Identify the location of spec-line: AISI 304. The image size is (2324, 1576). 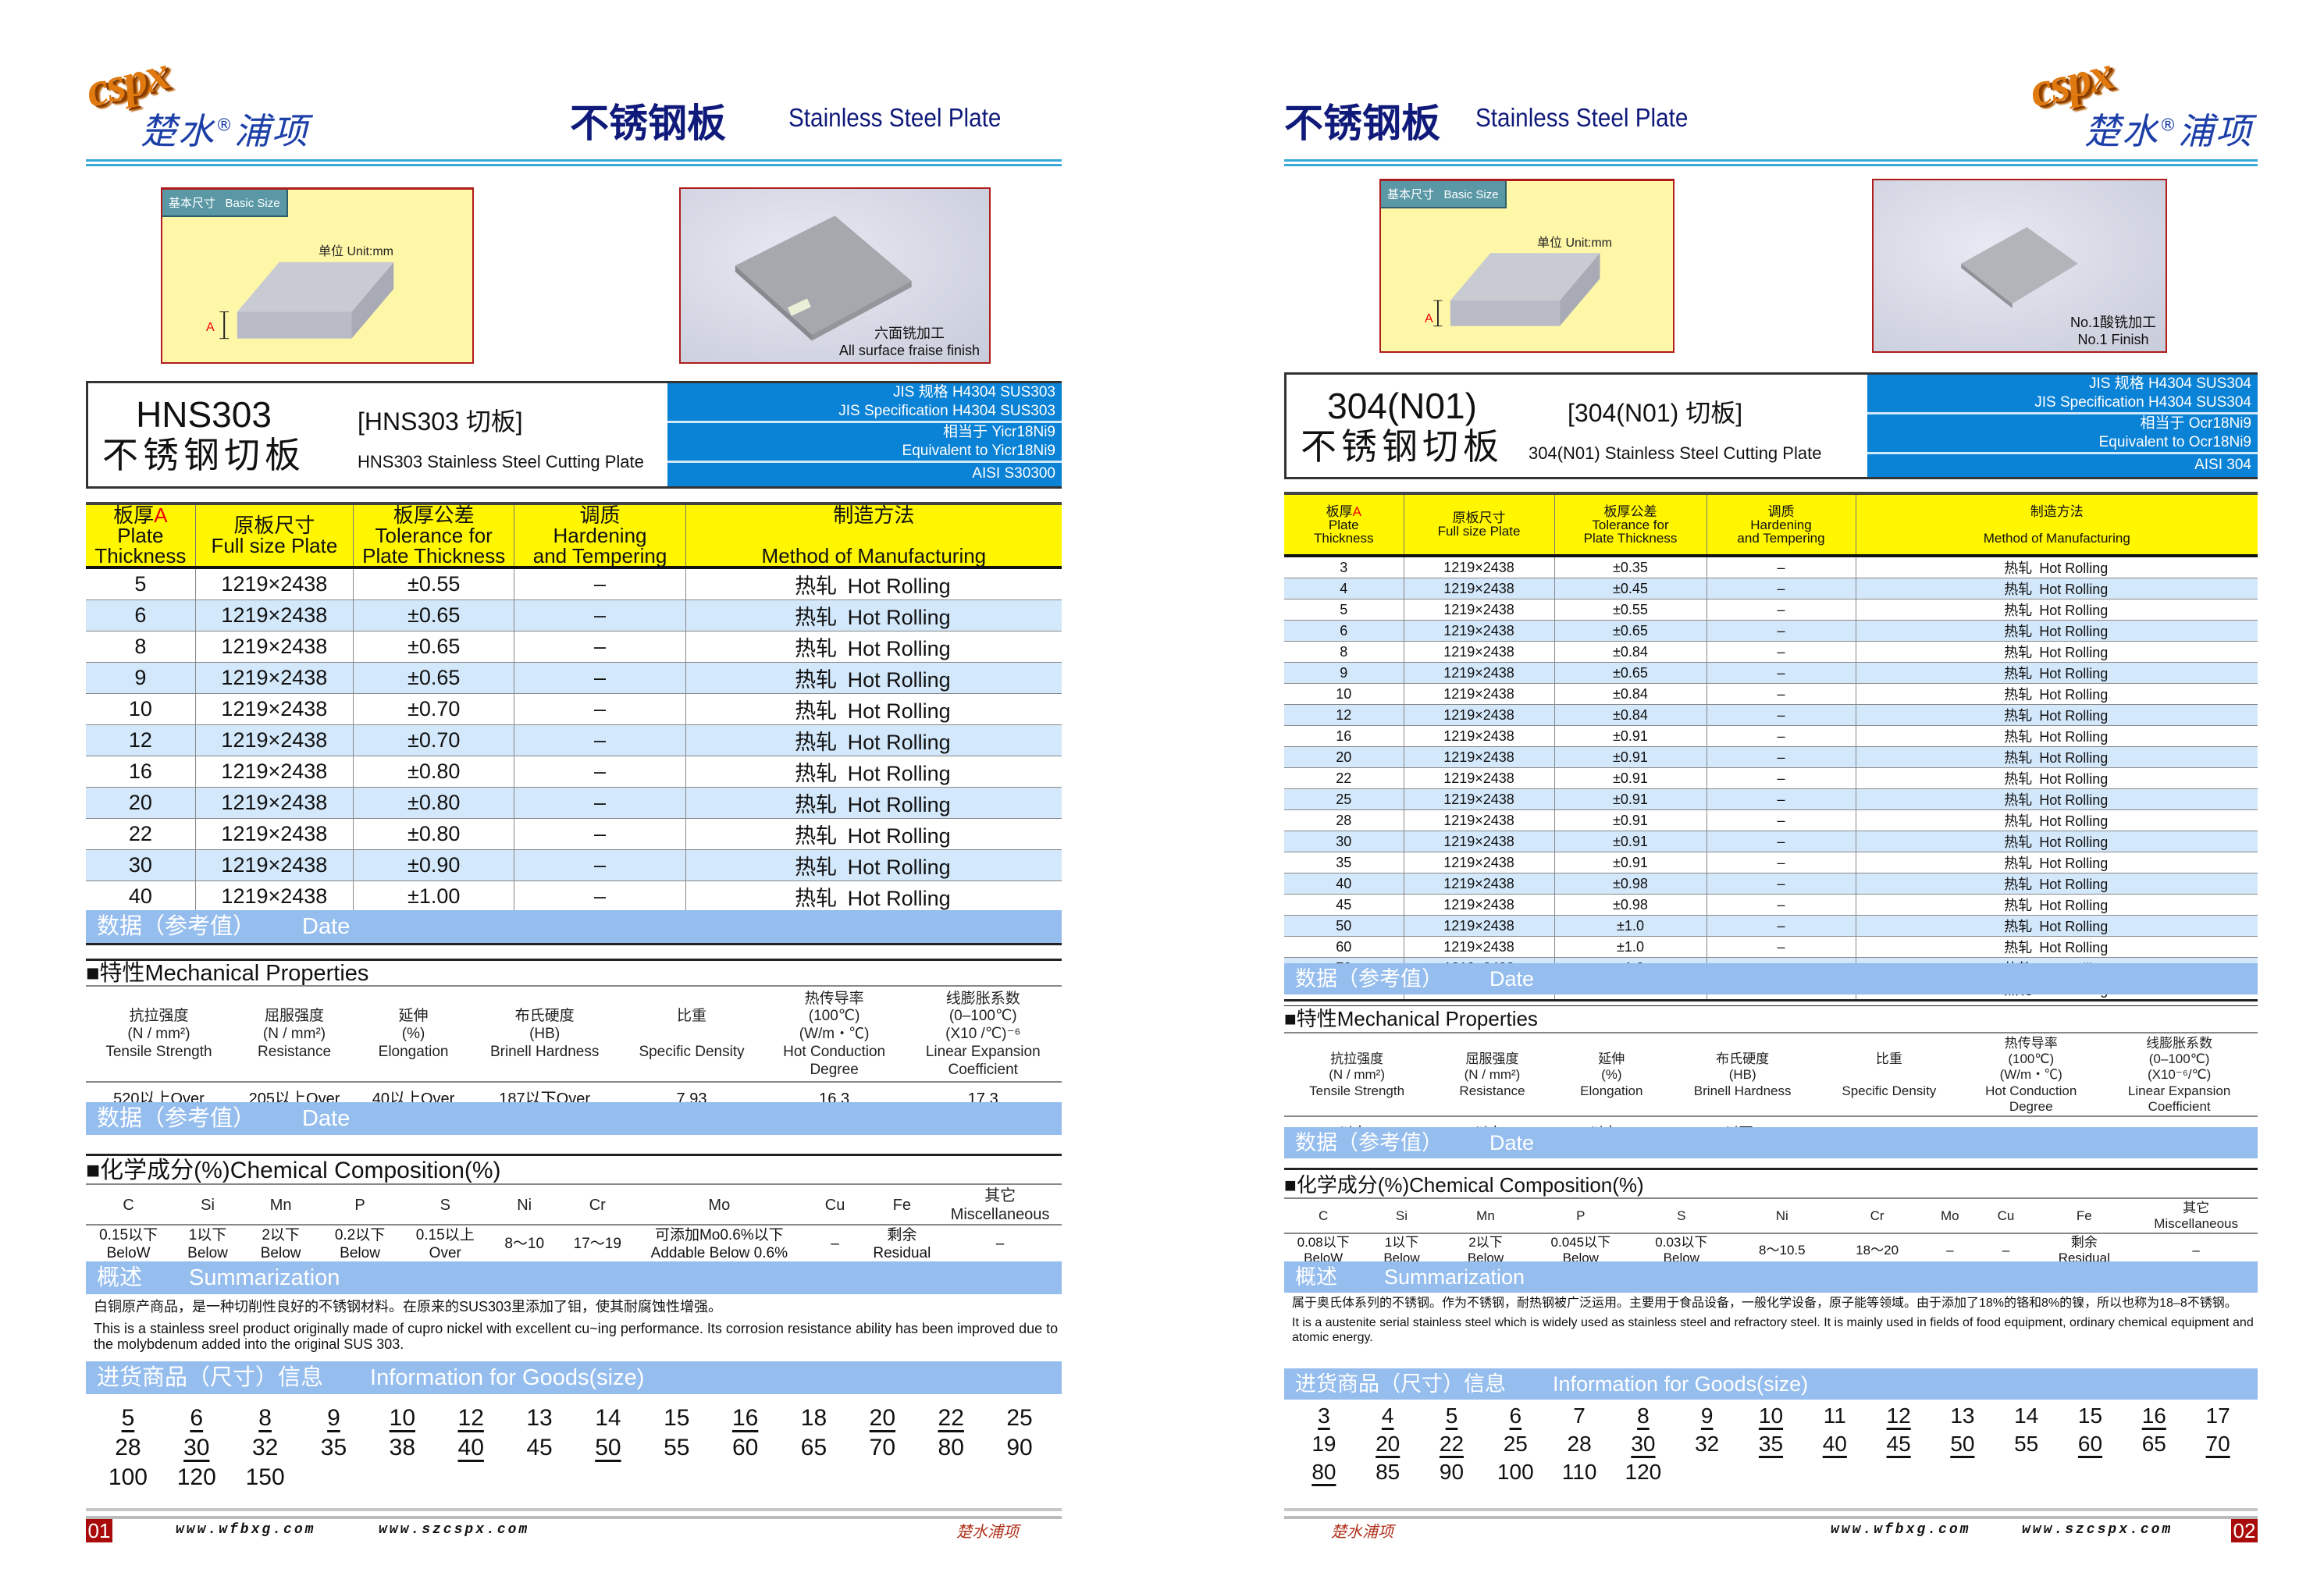
(2222, 465).